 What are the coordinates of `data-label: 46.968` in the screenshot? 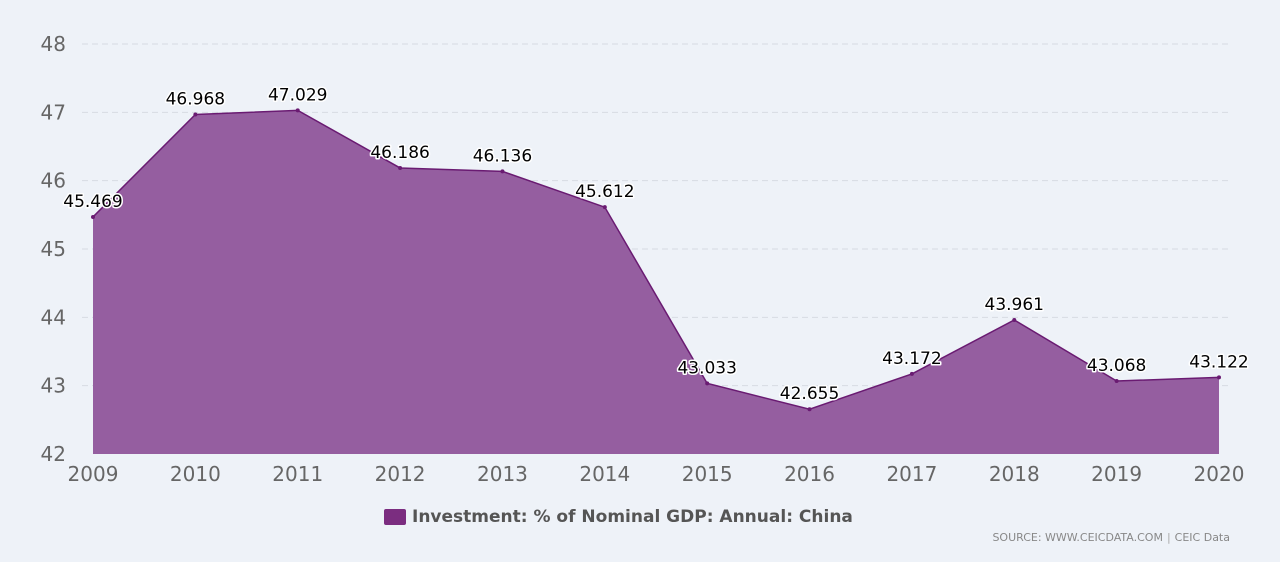 It's located at (195, 100).